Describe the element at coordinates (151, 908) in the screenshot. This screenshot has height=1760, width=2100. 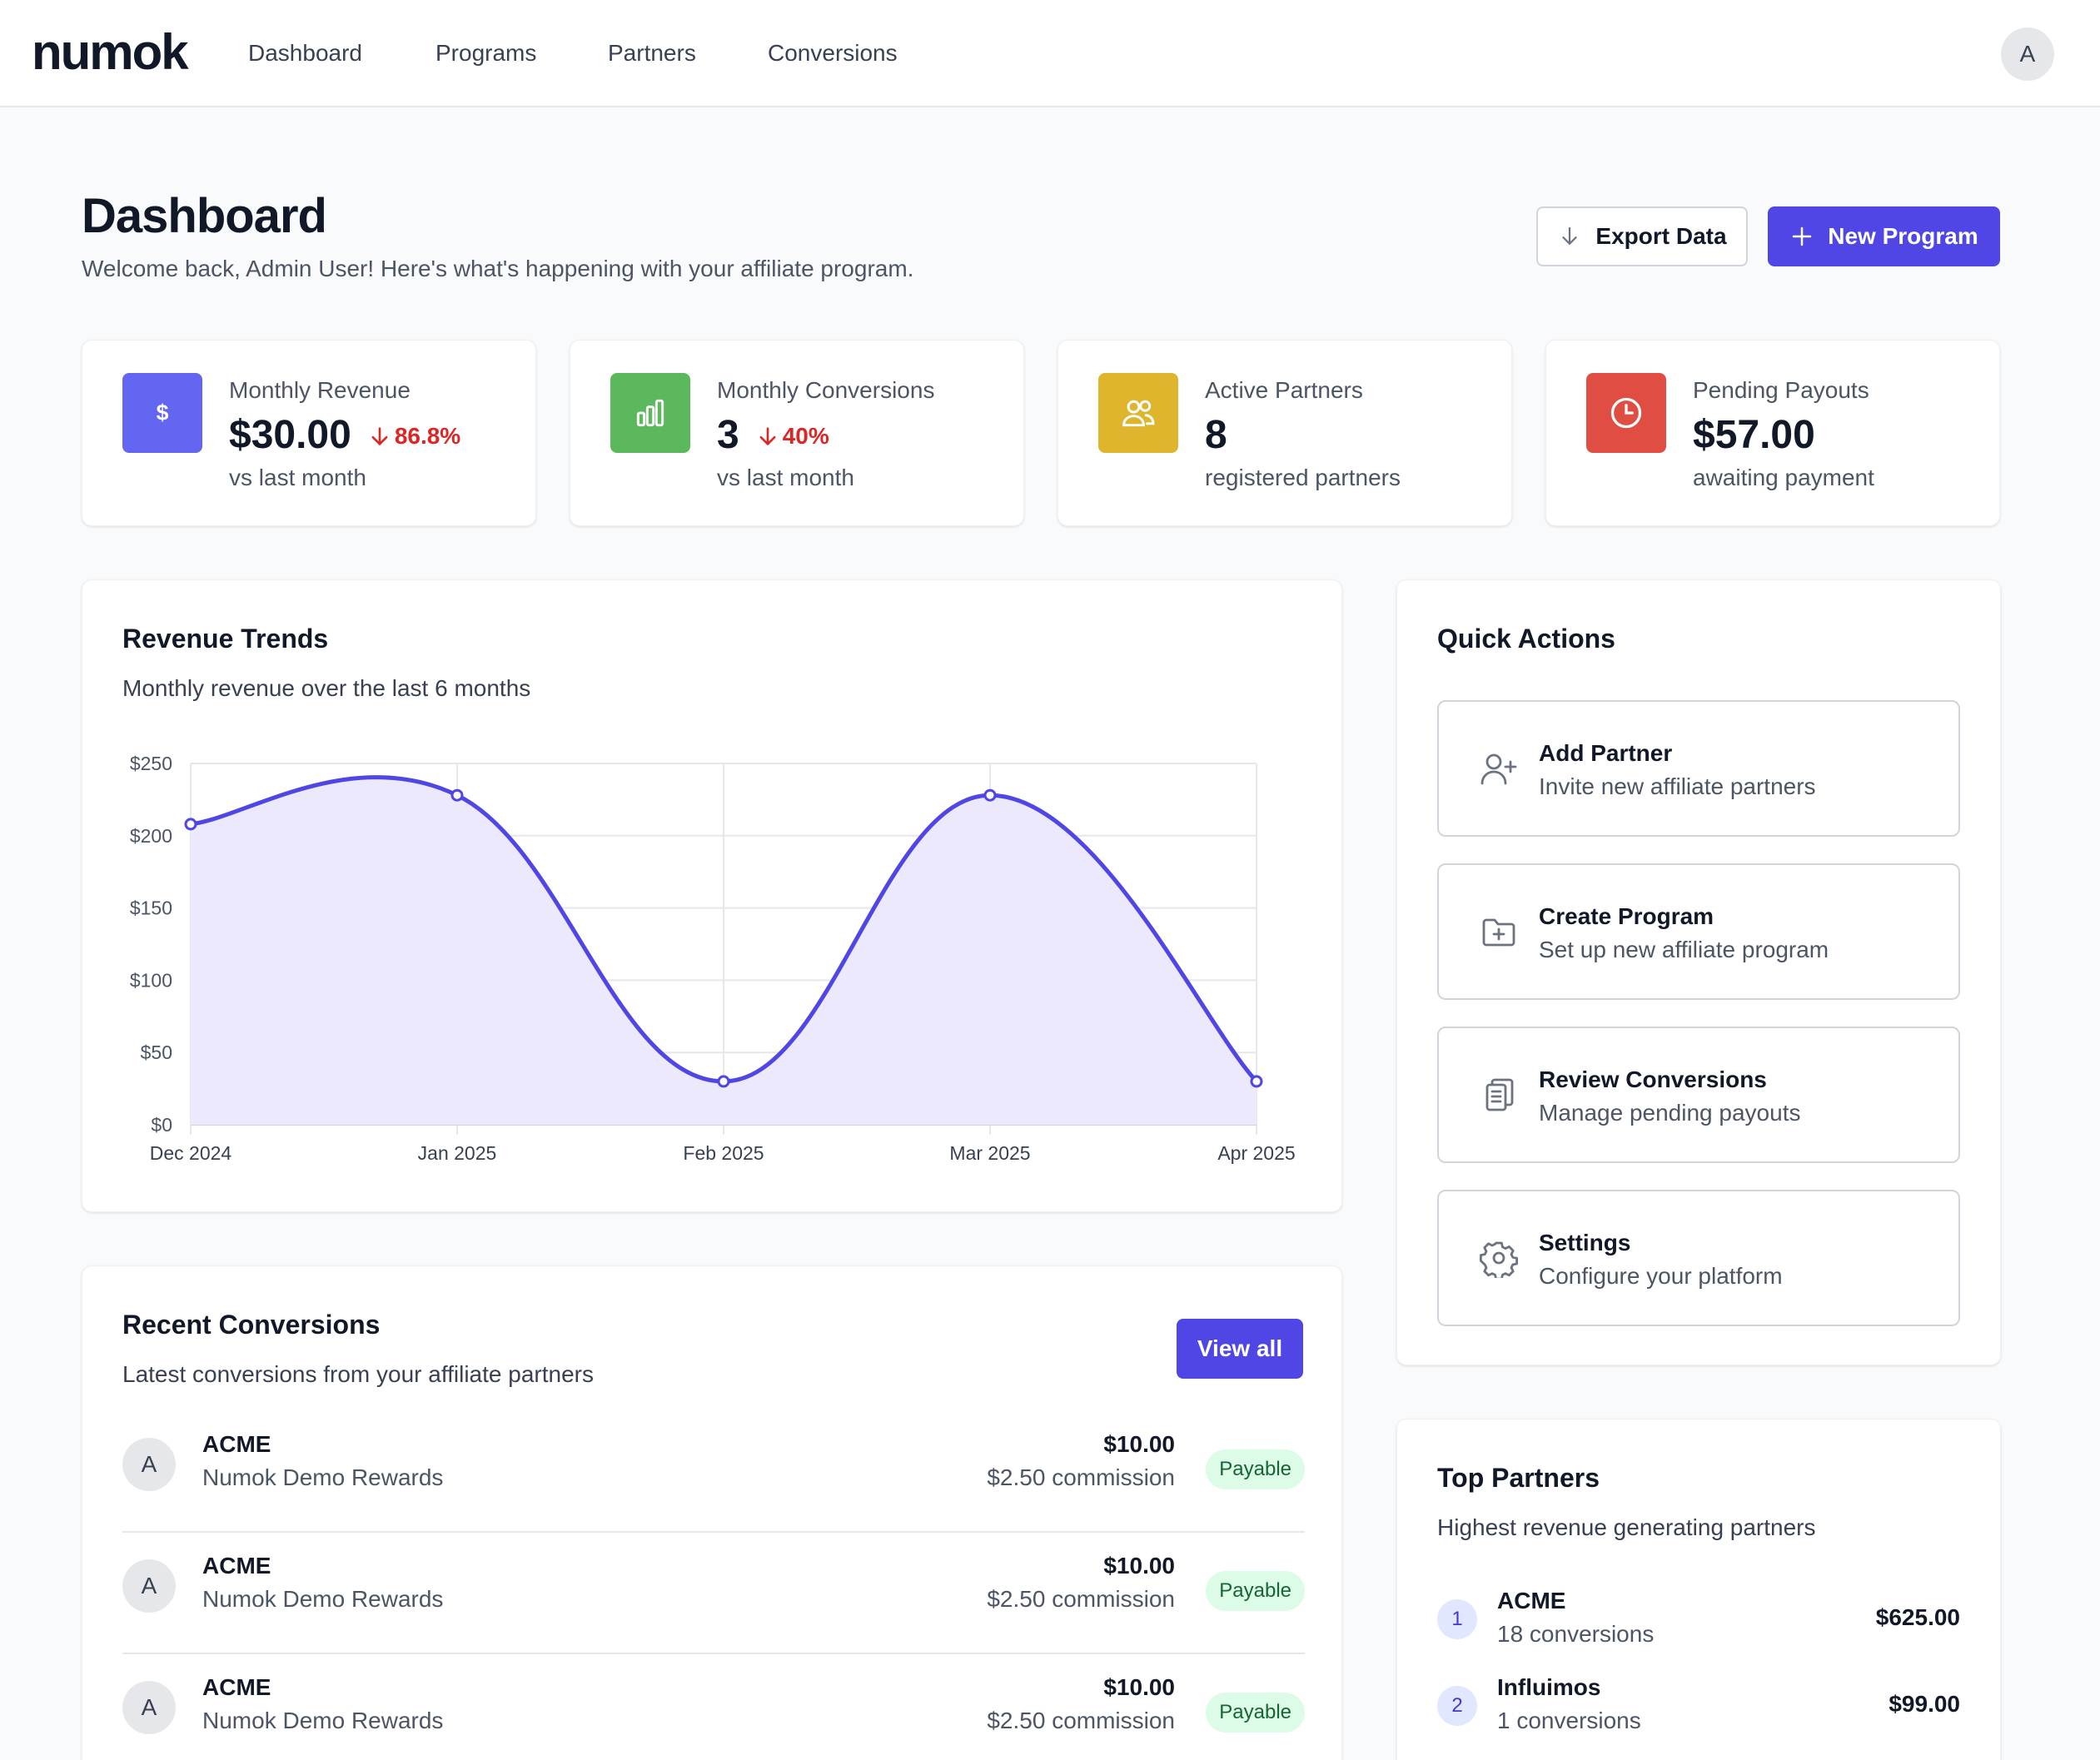
I see `y-tick-label: $150` at that location.